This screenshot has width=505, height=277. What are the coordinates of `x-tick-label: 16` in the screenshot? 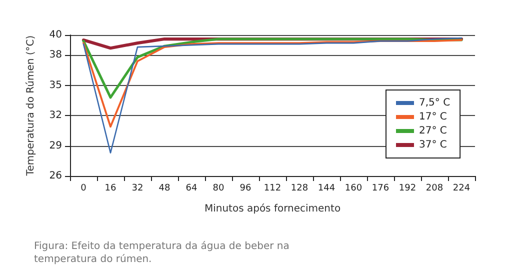 It's located at (110, 189).